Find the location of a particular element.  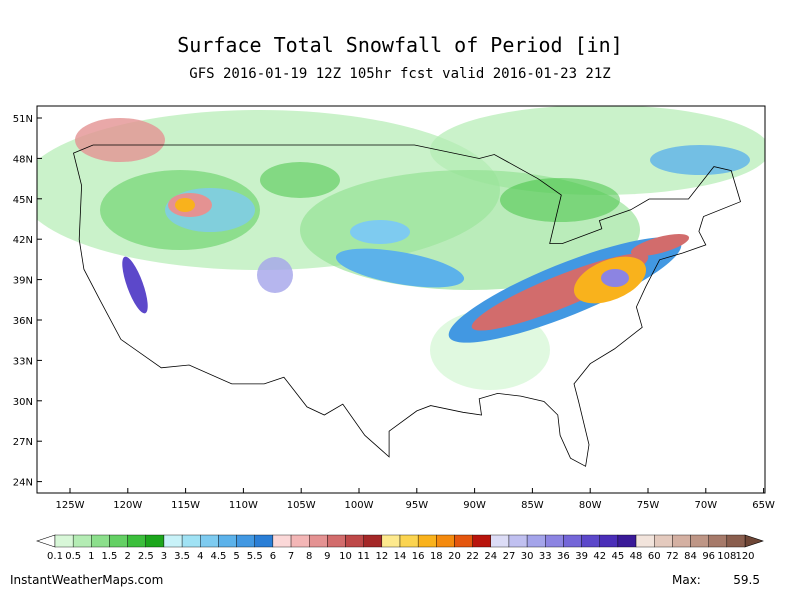

colorbar-label: 84 is located at coordinates (690, 556).